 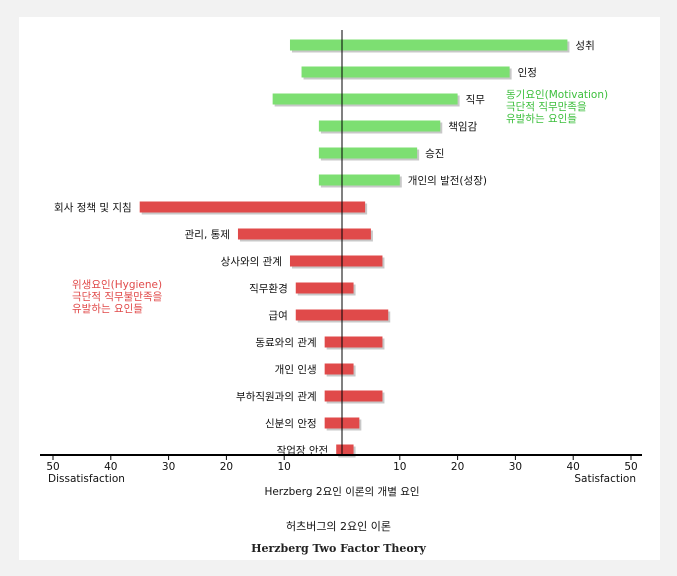 I want to click on legend-hygiene-line-3: 유발하는 요인들, so click(x=107, y=308).